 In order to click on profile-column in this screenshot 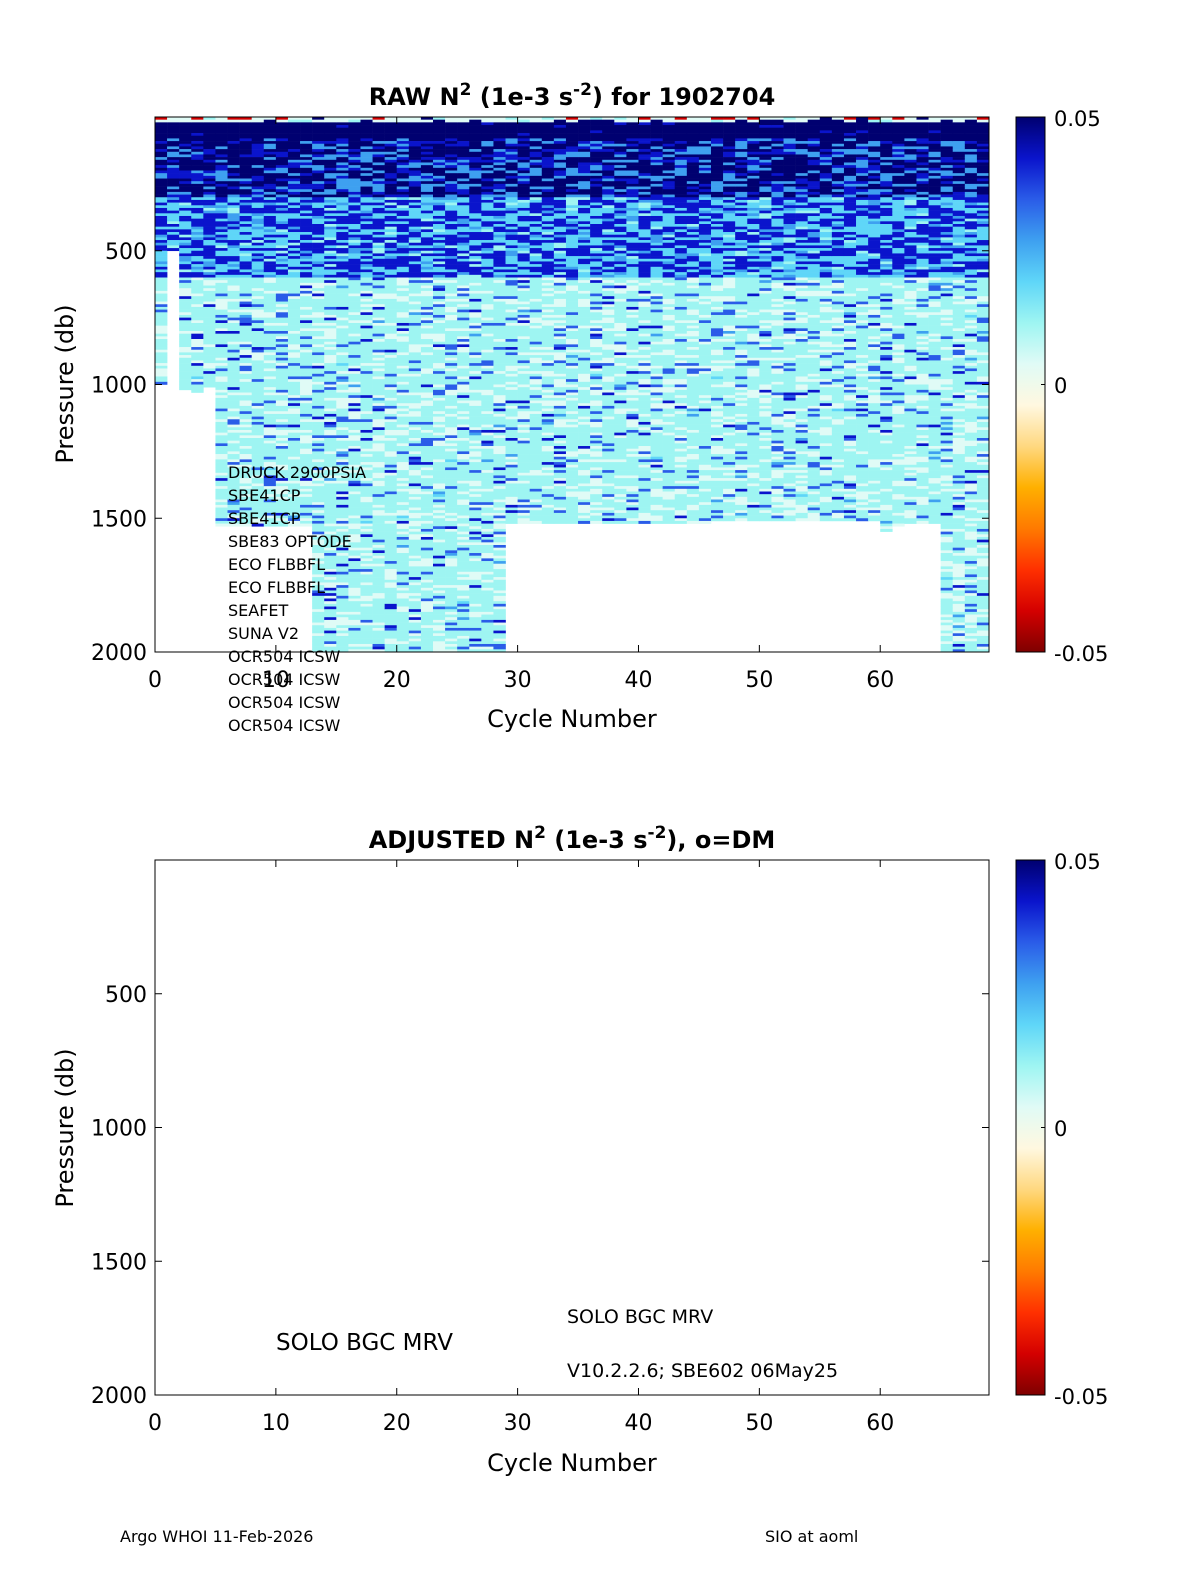, I will do `click(245, 322)`.